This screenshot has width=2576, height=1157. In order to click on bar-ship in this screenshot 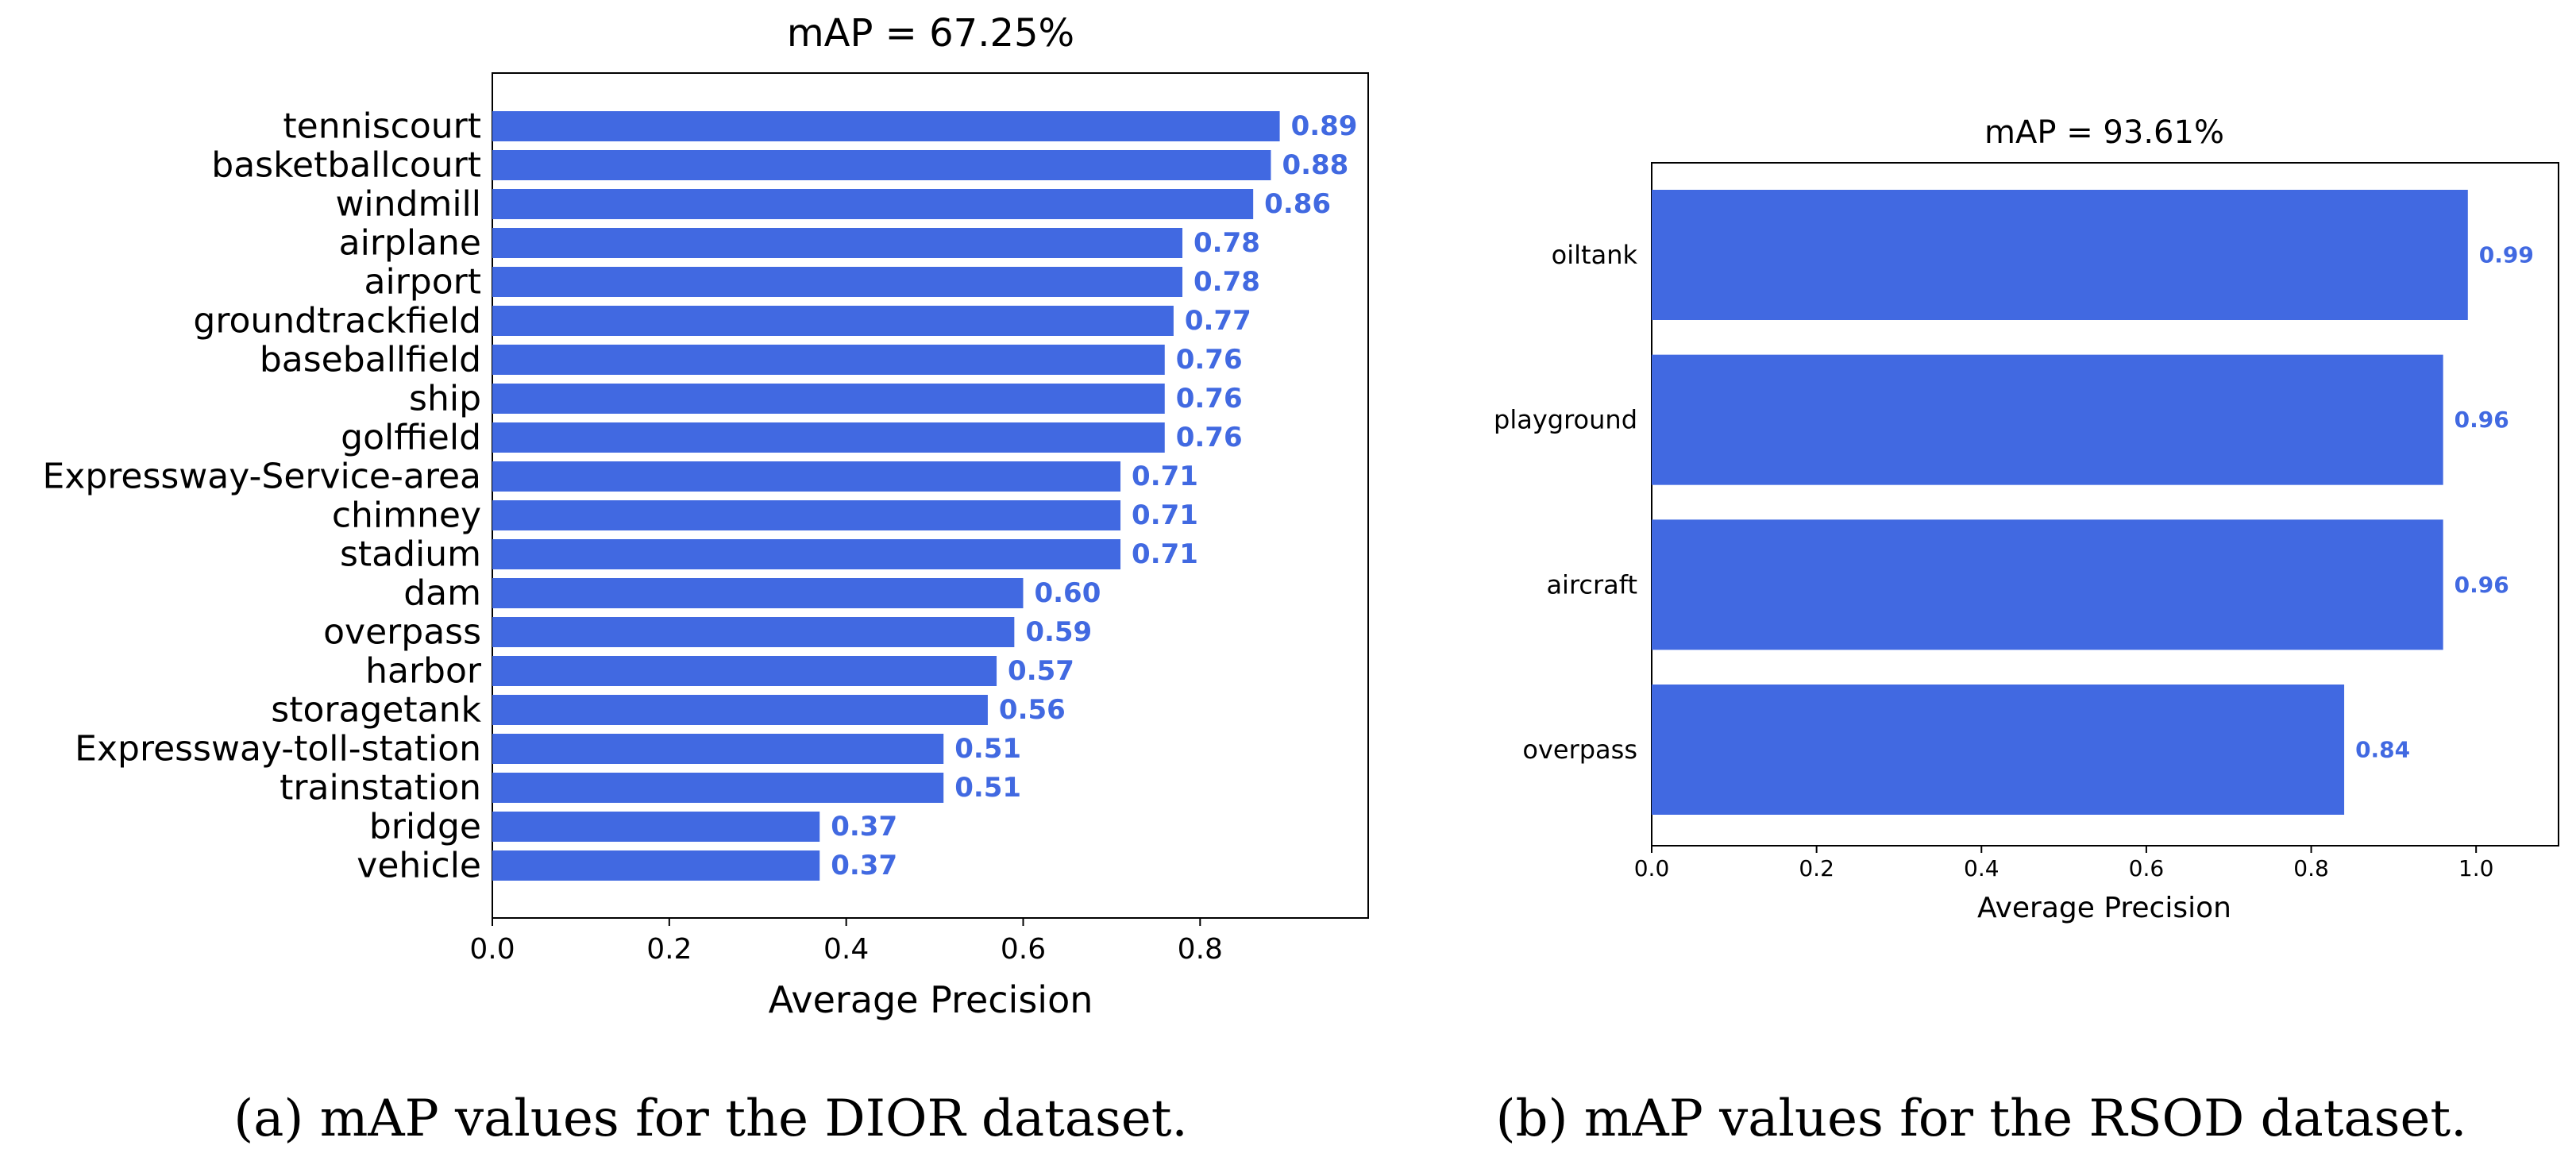, I will do `click(828, 399)`.